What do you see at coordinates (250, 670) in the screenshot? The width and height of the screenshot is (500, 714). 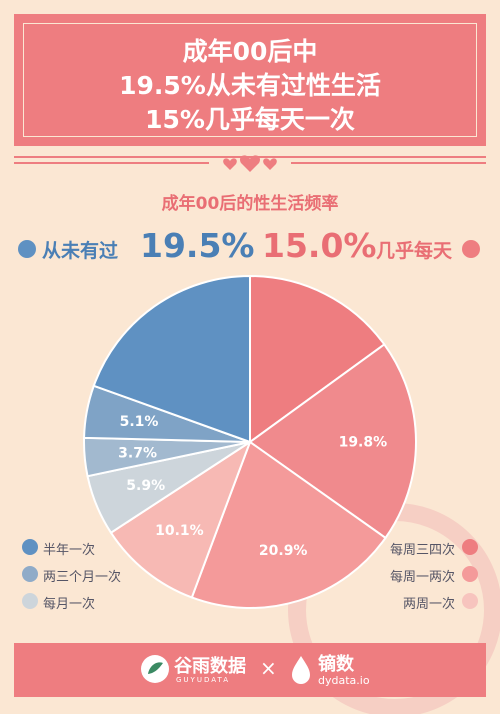 I see `footer-bar: 谷雨数据 GUYUDATA × 镝数 dydata.io` at bounding box center [250, 670].